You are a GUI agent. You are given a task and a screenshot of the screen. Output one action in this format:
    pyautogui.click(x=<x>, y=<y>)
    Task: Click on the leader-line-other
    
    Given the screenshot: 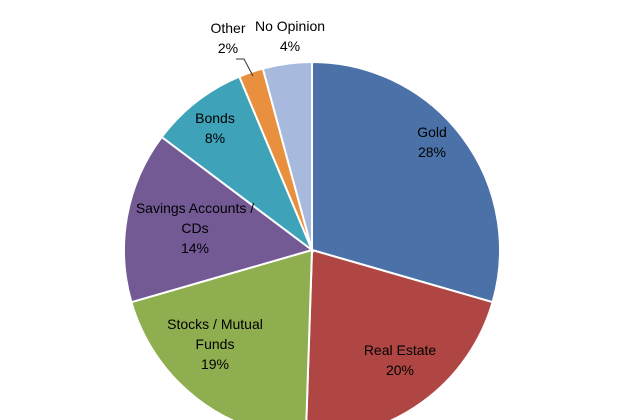 What is the action you would take?
    pyautogui.click(x=245, y=67)
    